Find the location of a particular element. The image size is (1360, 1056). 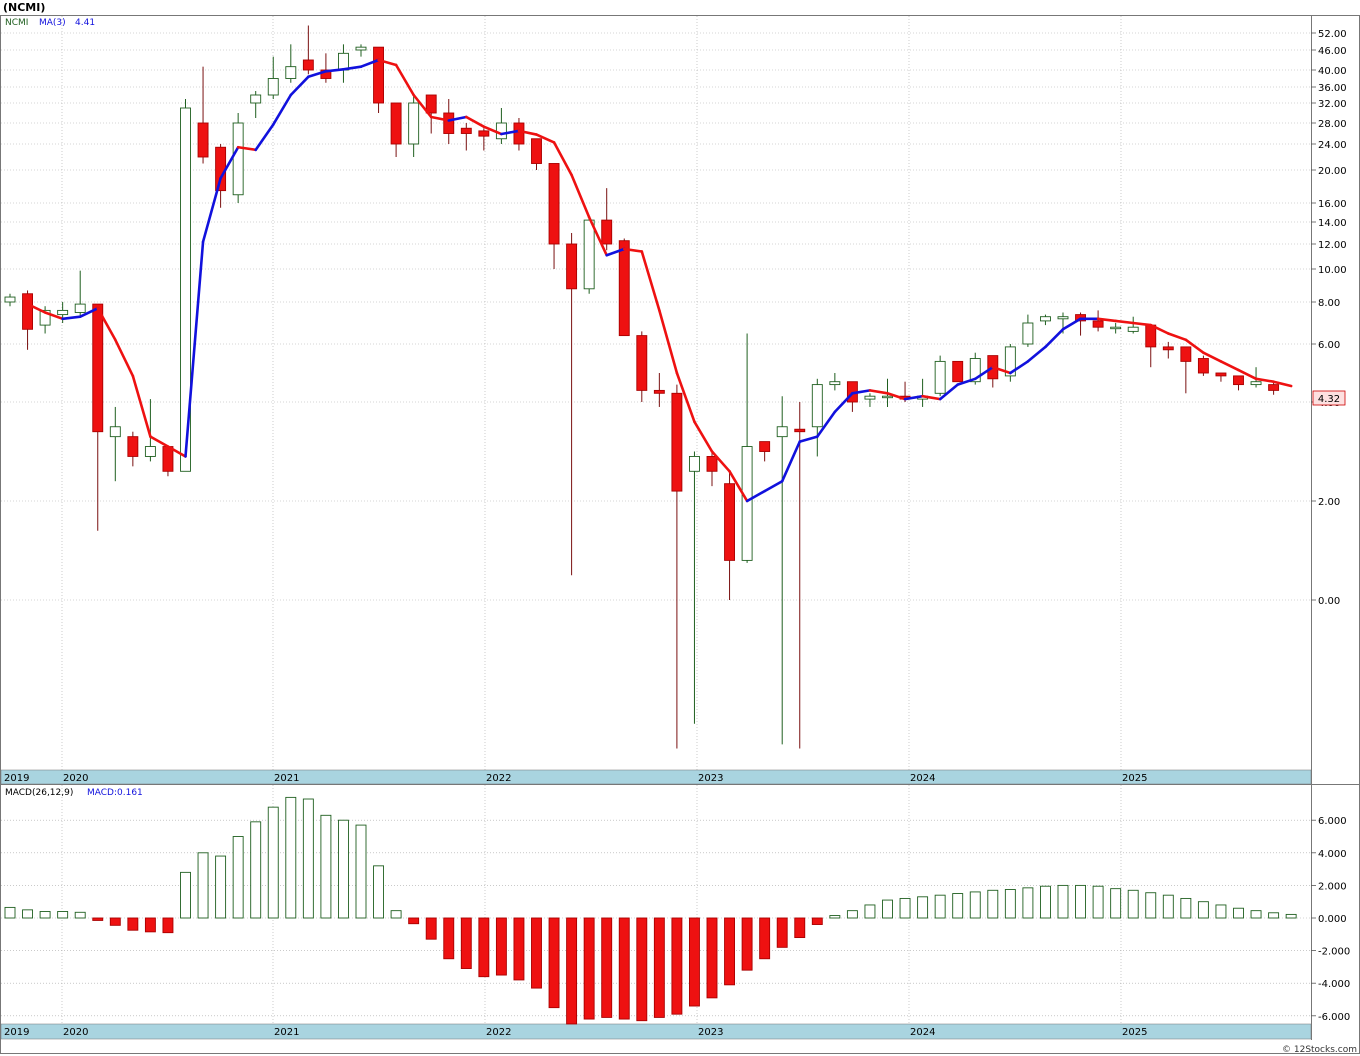

last-price-tag-box is located at coordinates (1329, 398).